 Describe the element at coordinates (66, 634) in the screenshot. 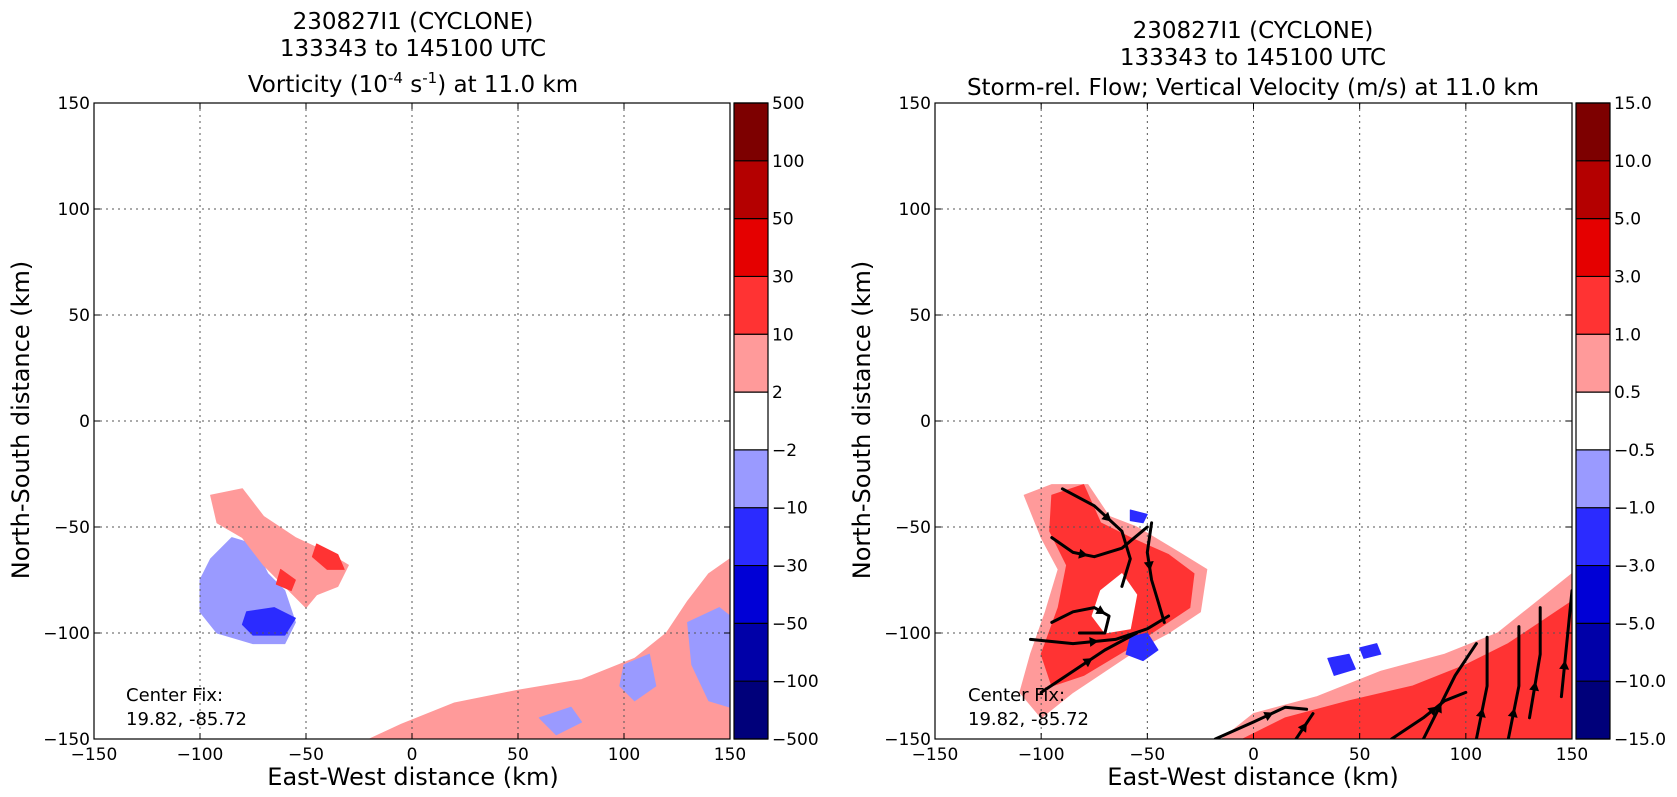

I see `left-y-tick-label-1: −100` at that location.